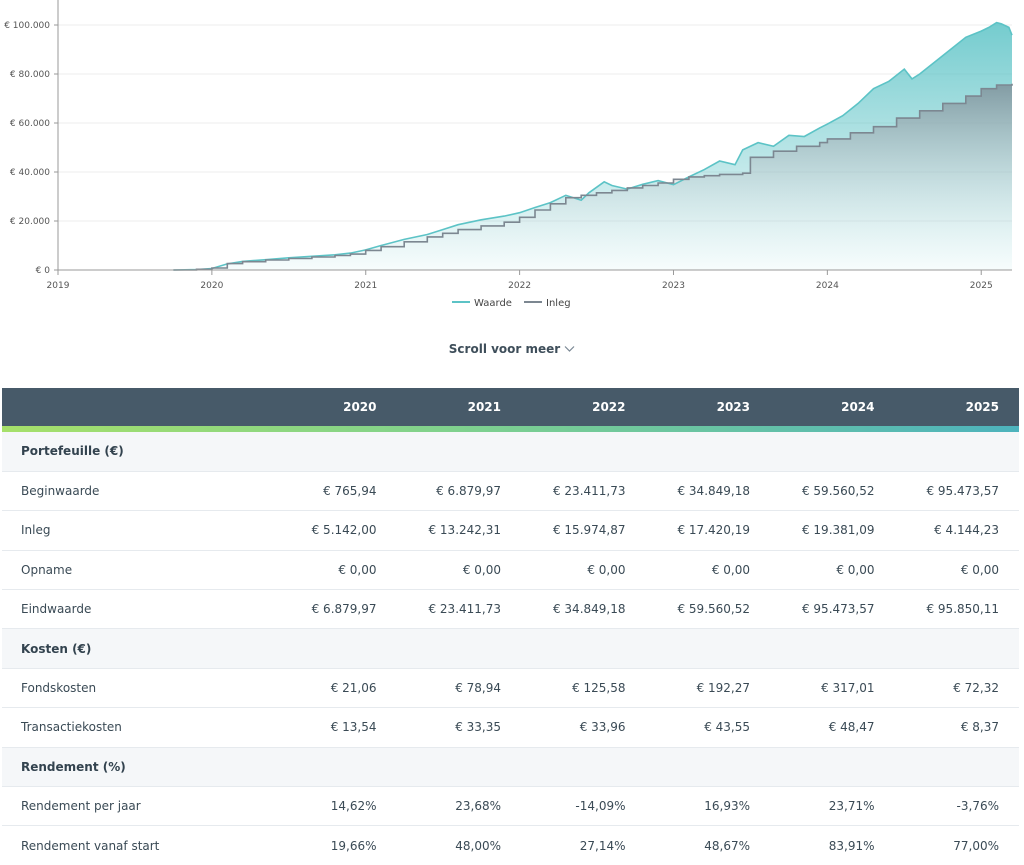 The height and width of the screenshot is (865, 1024). I want to click on table-cell: € 72,32, so click(956, 688).